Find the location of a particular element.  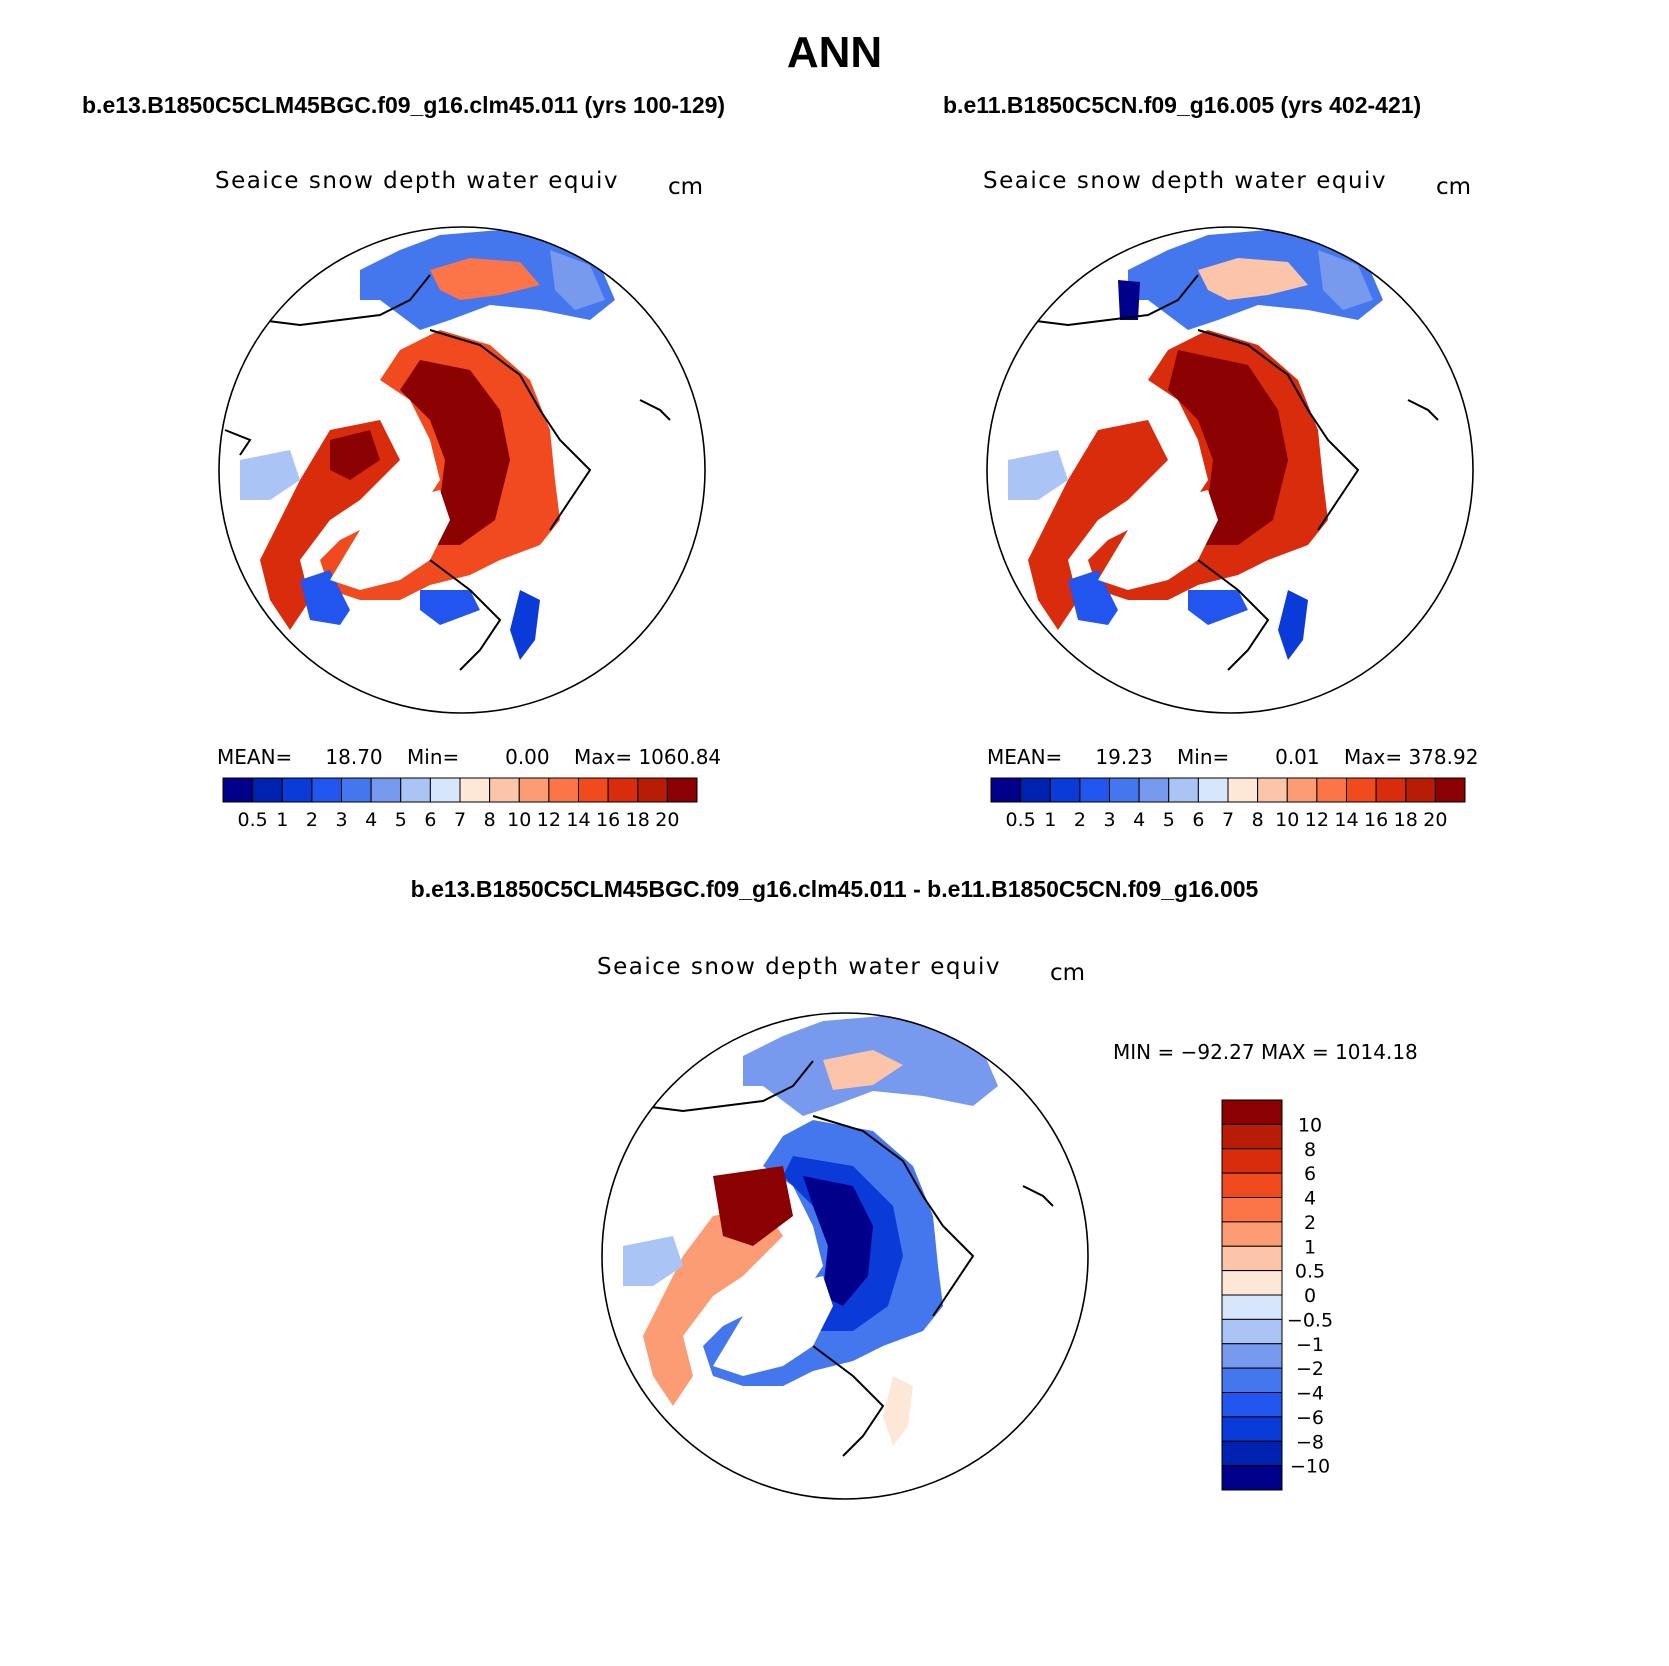

panel2-colorbar-tick-label: 3 is located at coordinates (1109, 820).